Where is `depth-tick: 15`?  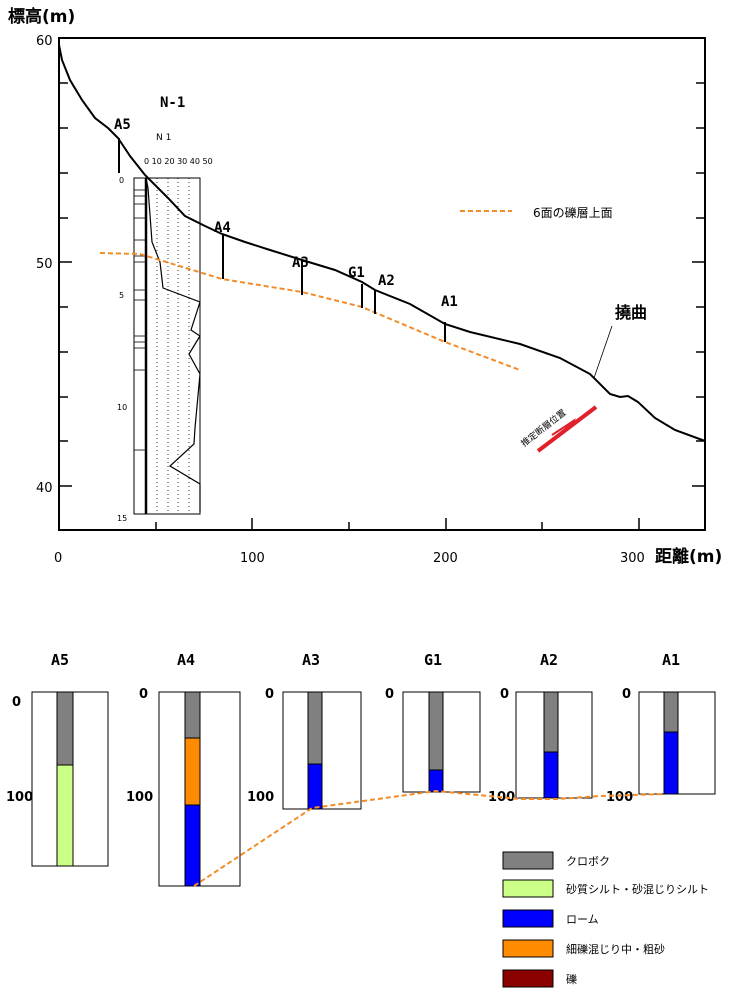 depth-tick: 15 is located at coordinates (122, 518).